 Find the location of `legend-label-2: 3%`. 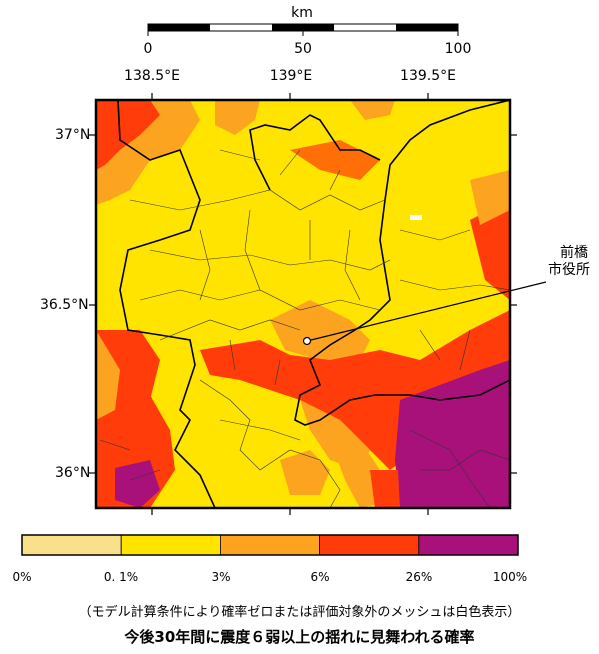

legend-label-2: 3% is located at coordinates (221, 577).